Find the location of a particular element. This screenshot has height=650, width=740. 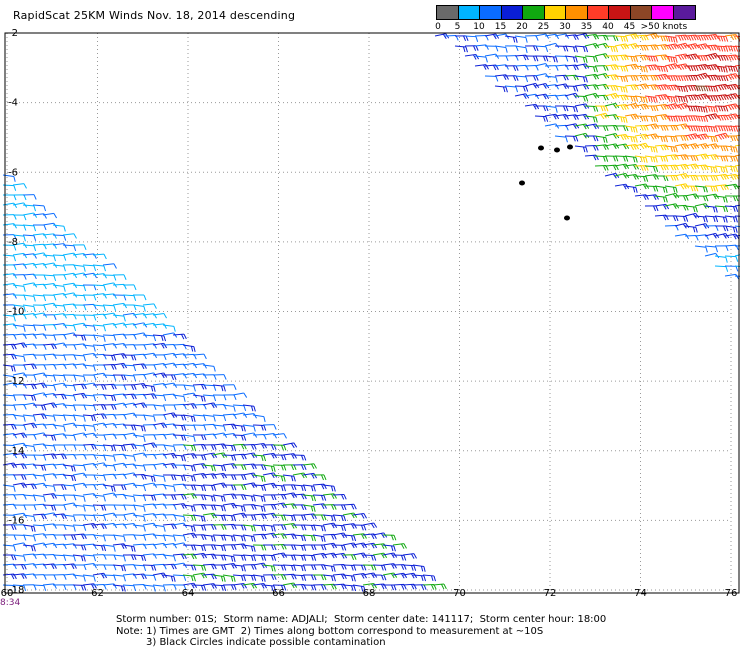

lat-tick-label: -8 is located at coordinates (13, 242).